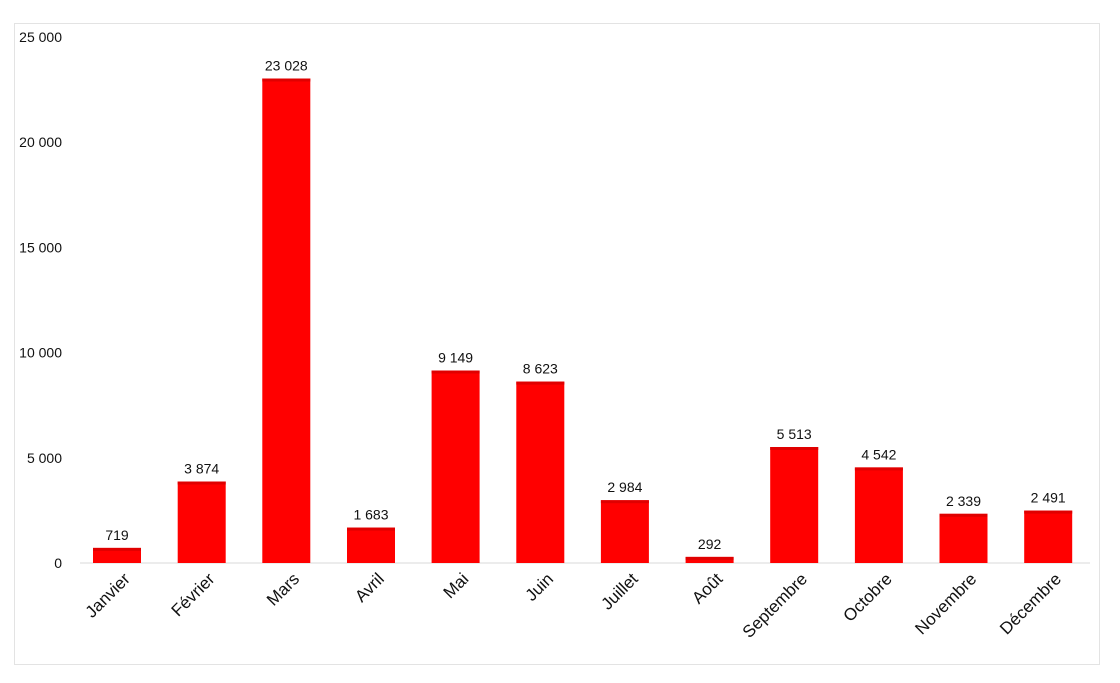  Describe the element at coordinates (283, 589) in the screenshot. I see `x-tick-label-2: Mars` at that location.